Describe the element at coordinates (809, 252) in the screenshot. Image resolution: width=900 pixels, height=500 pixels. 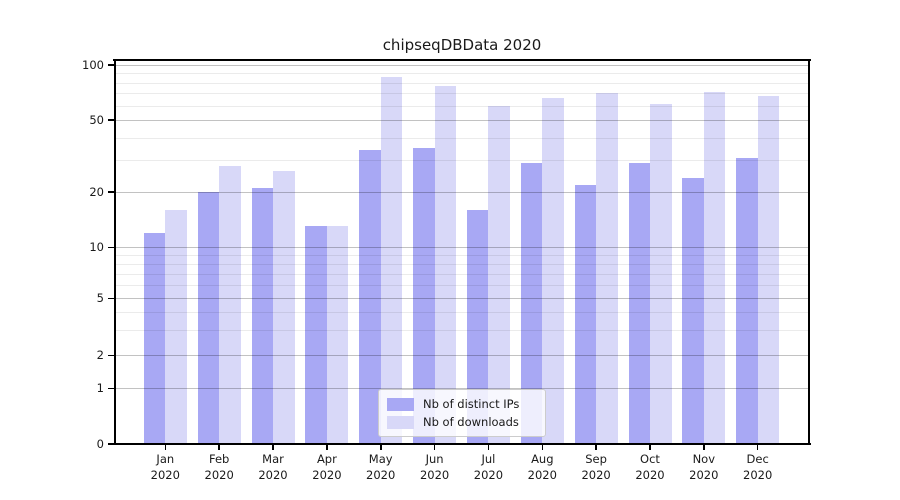
I see `right-spine` at that location.